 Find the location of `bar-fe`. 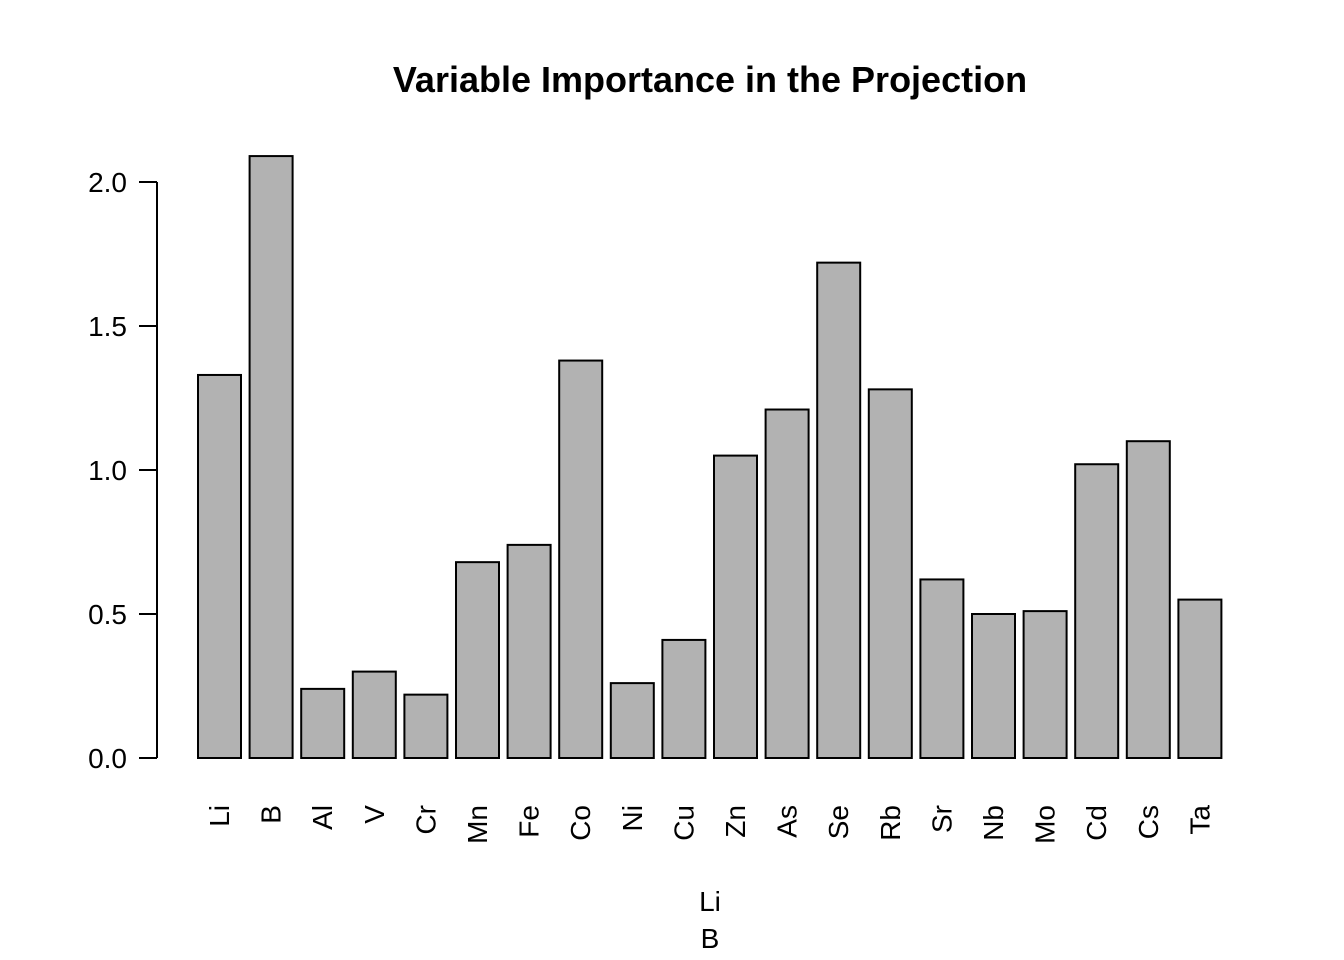

bar-fe is located at coordinates (529, 651).